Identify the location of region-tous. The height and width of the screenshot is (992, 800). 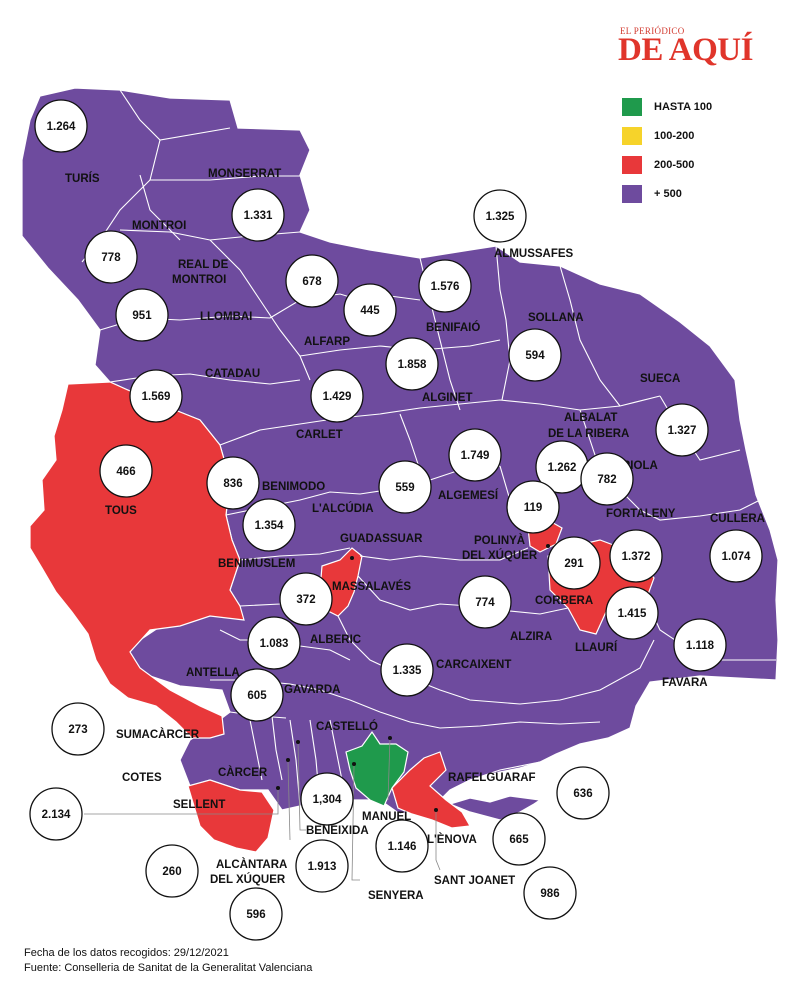
(137, 560).